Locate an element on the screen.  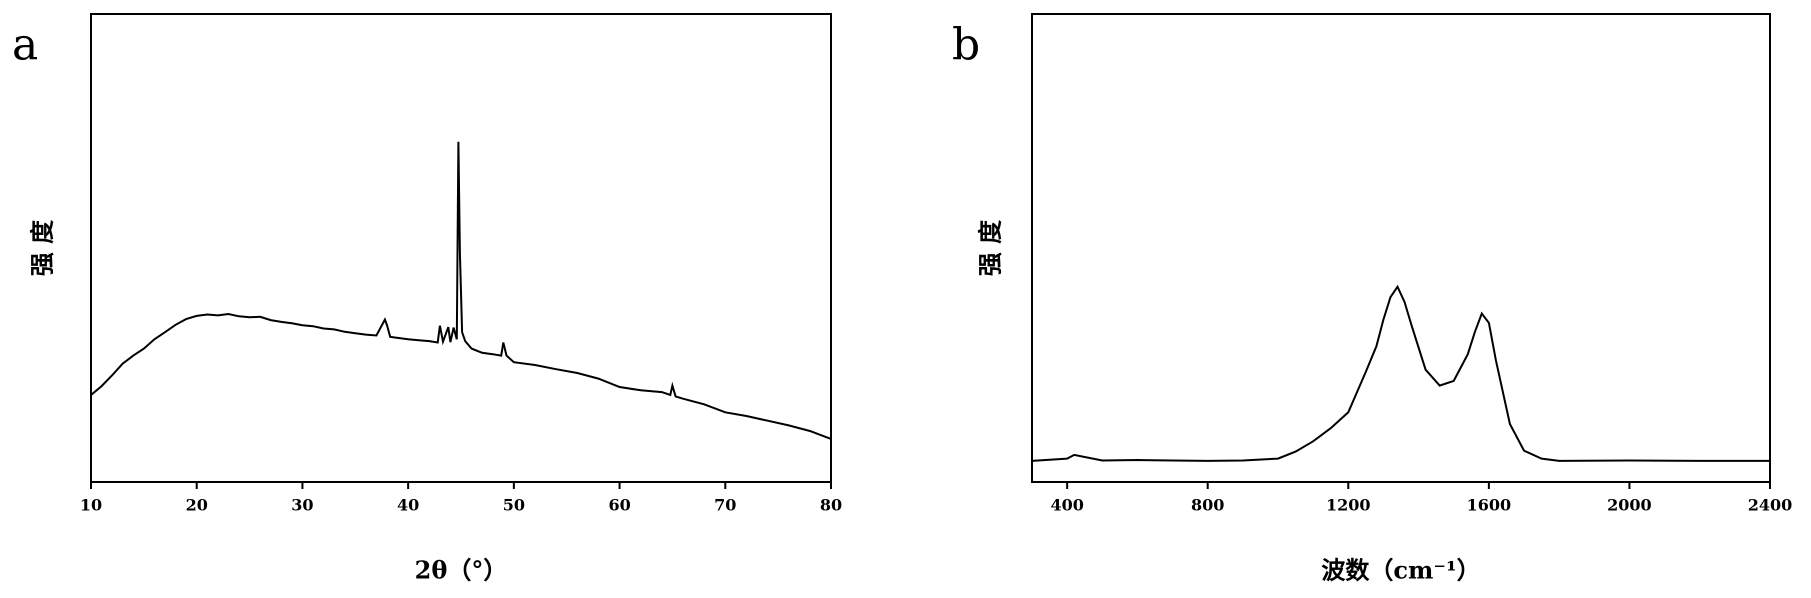
x-tick-label: 1600 is located at coordinates (1489, 505).